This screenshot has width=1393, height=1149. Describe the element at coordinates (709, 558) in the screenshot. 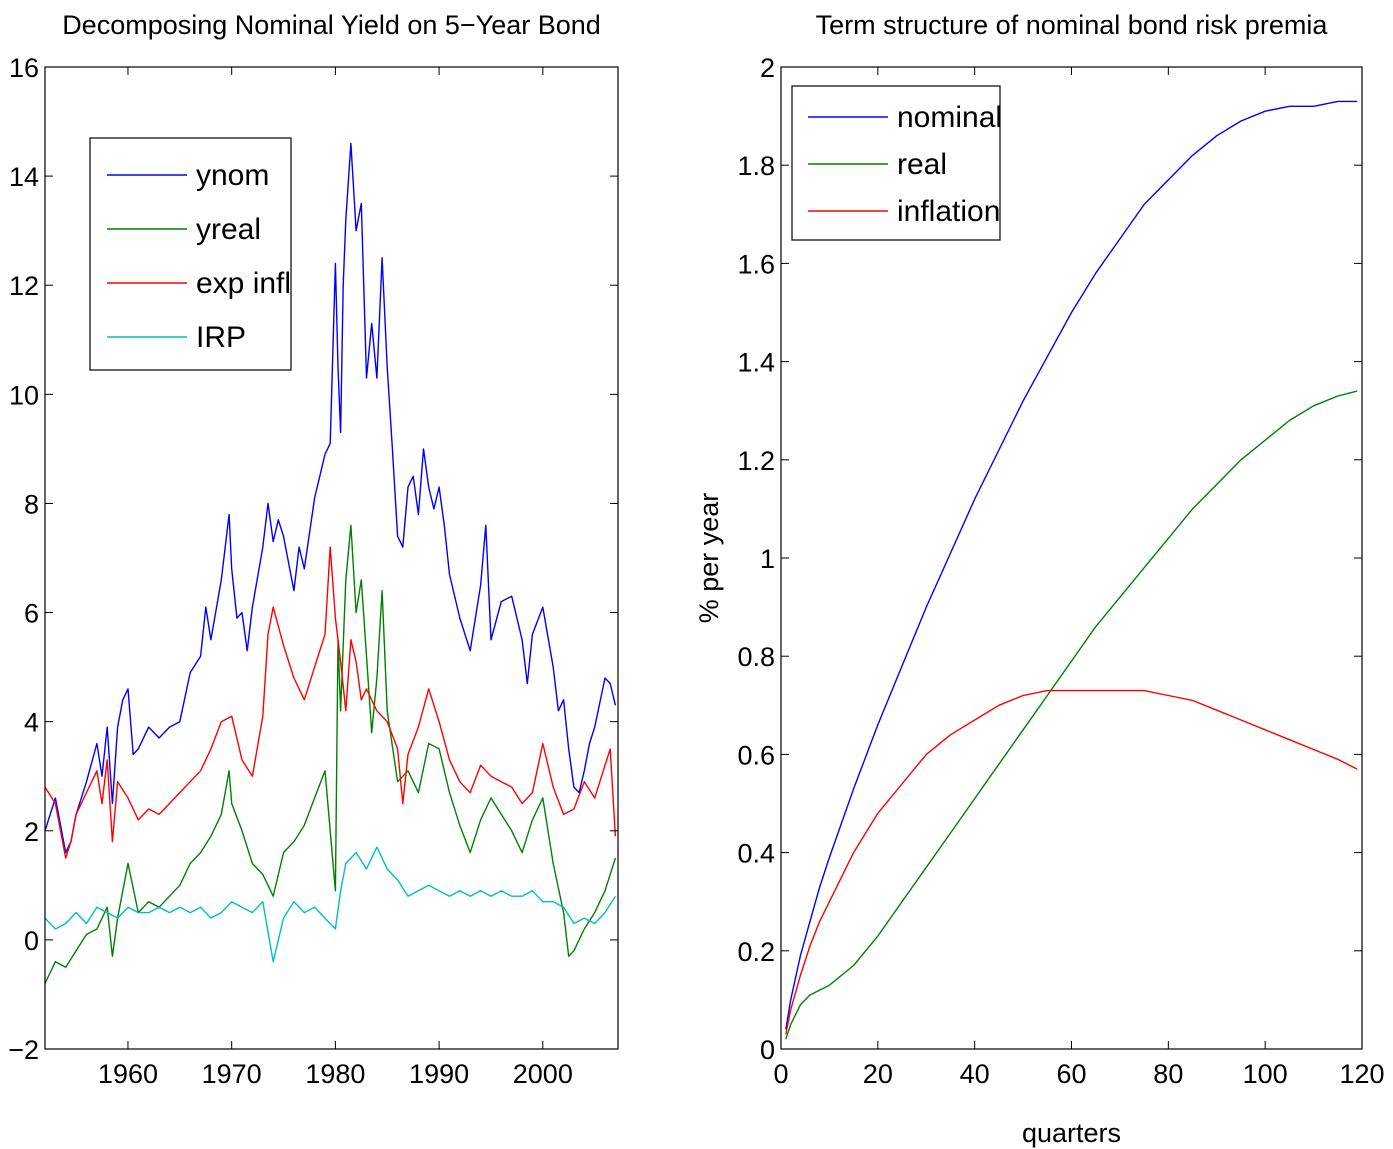

I see `y-axis-label: % per year` at that location.